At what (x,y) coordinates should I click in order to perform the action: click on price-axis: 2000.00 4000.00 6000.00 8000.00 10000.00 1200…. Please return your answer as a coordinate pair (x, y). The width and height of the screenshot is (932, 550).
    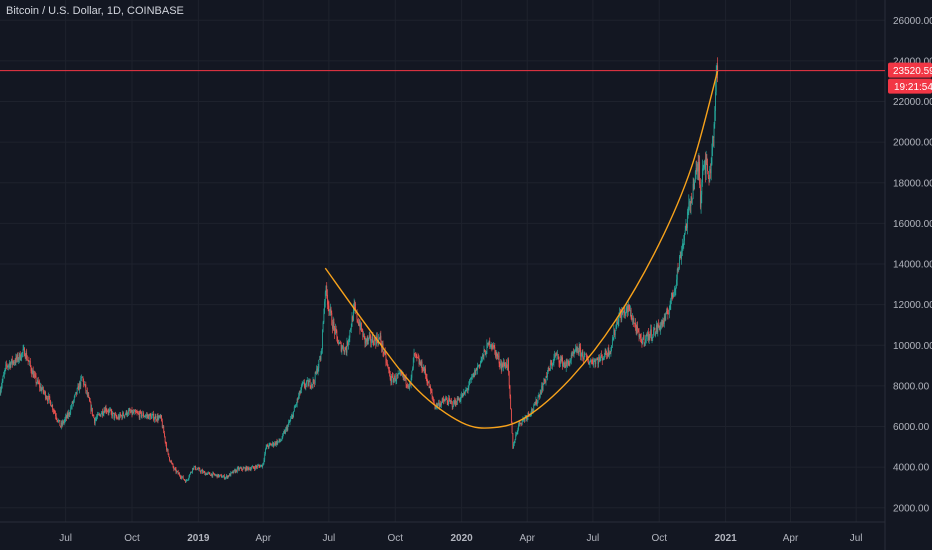
    Looking at the image, I should click on (912, 265).